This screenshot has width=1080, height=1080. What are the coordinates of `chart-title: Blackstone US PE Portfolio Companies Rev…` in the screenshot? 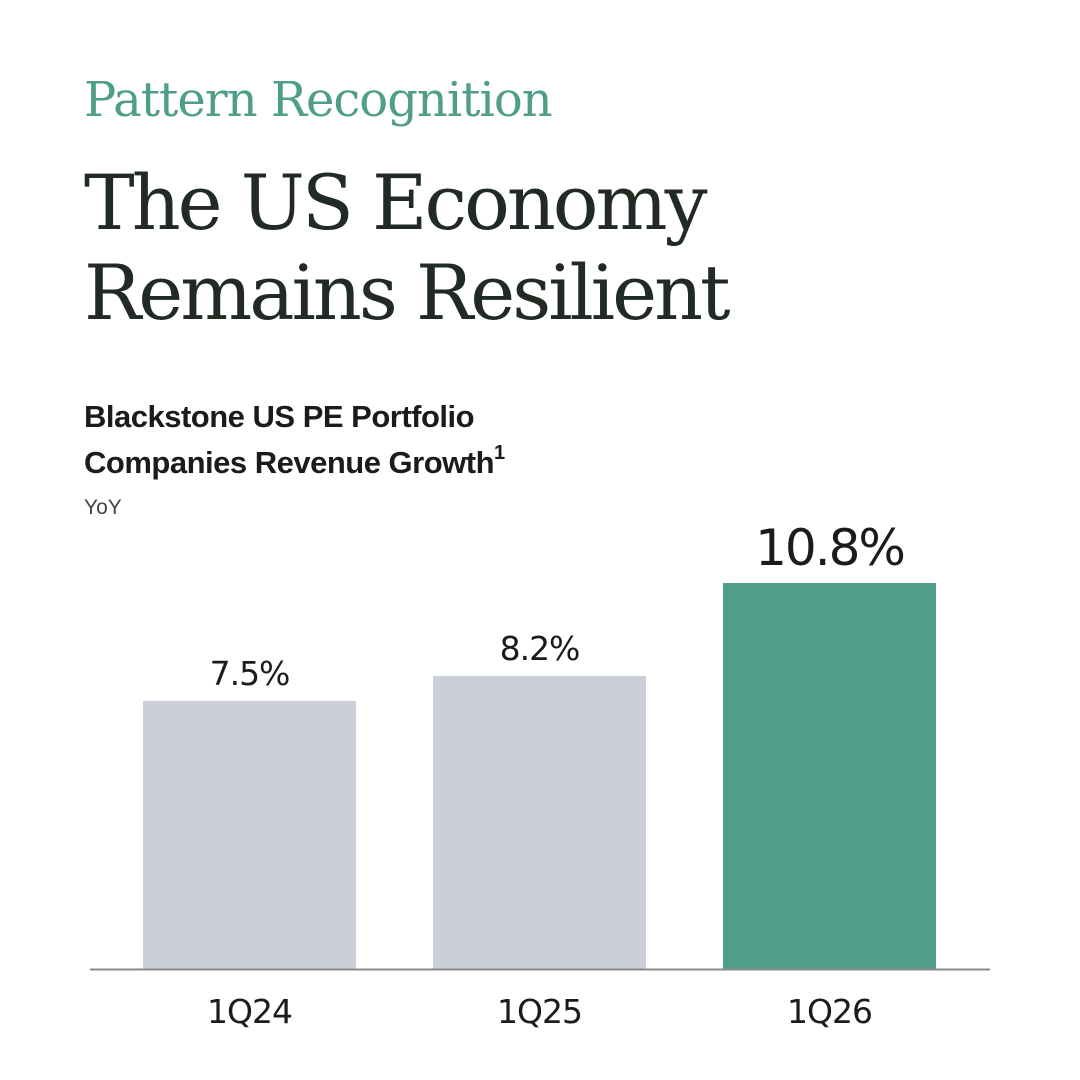 It's located at (364, 440).